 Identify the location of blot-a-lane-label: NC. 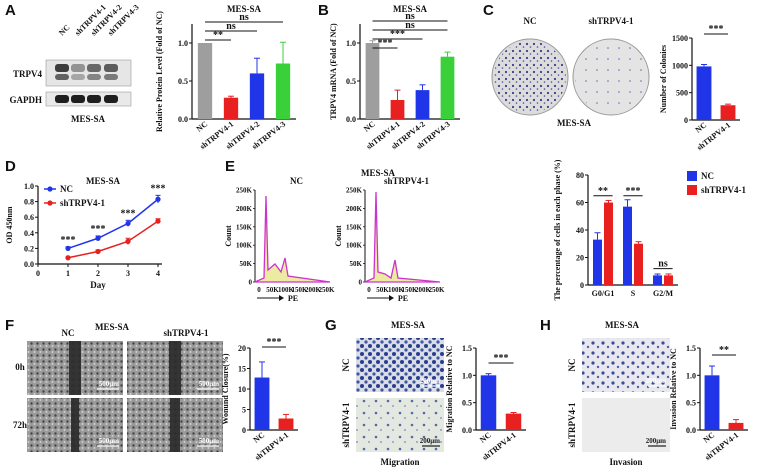
(64, 30).